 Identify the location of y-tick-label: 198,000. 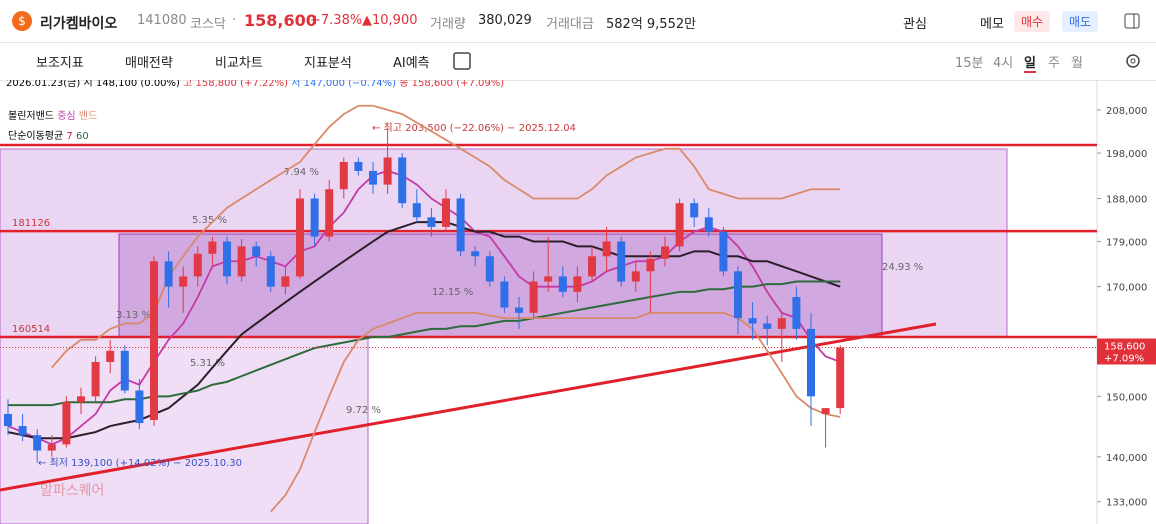
(1126, 154).